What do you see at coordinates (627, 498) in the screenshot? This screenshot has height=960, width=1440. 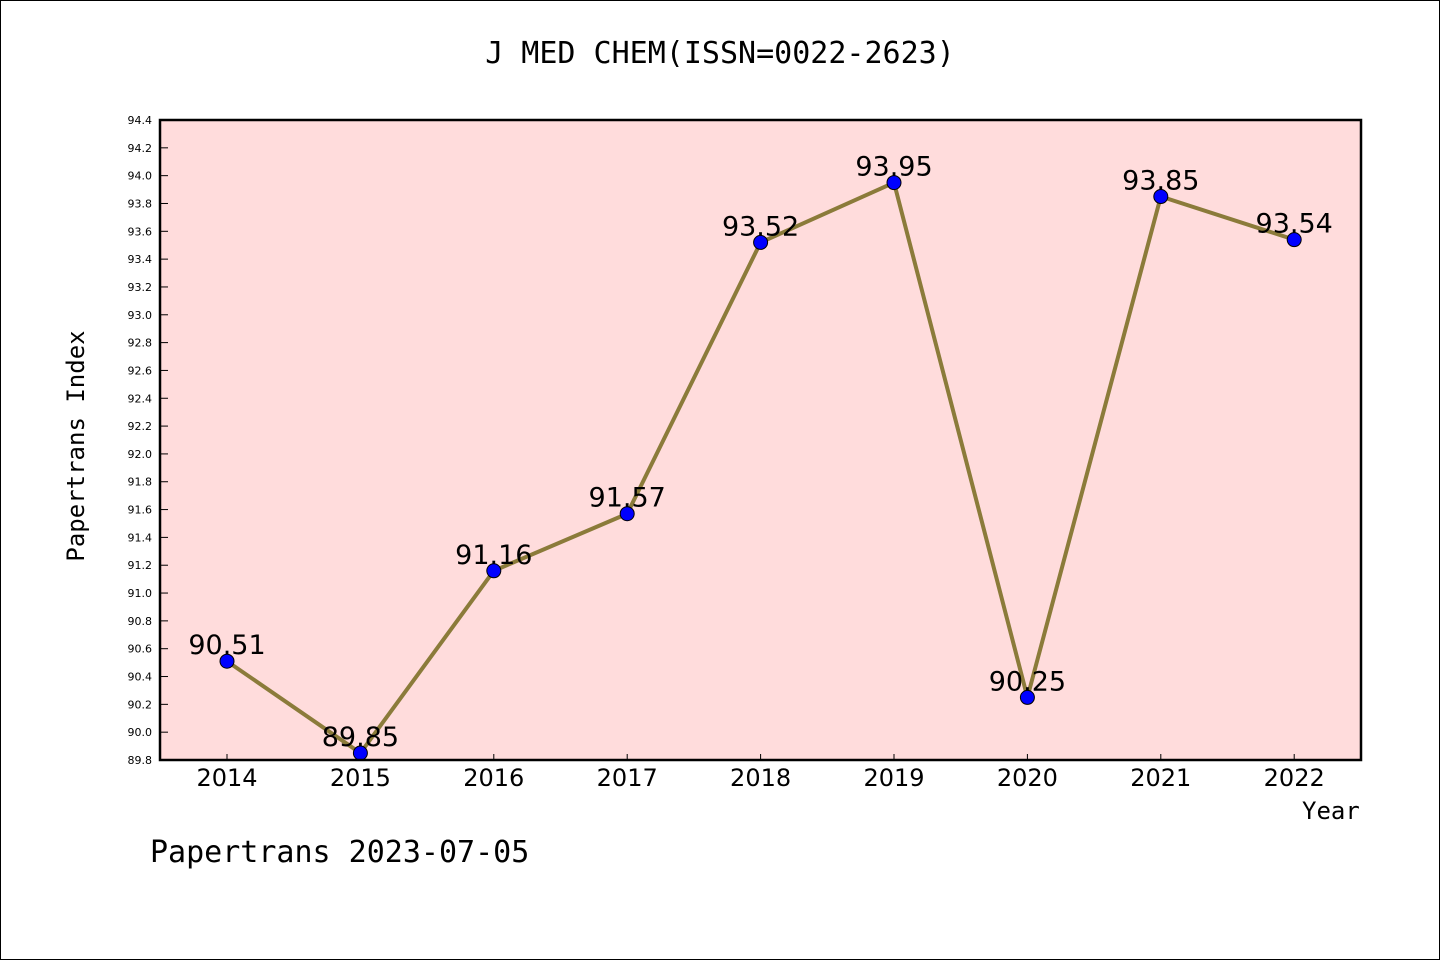 I see `data-label: 91.57` at bounding box center [627, 498].